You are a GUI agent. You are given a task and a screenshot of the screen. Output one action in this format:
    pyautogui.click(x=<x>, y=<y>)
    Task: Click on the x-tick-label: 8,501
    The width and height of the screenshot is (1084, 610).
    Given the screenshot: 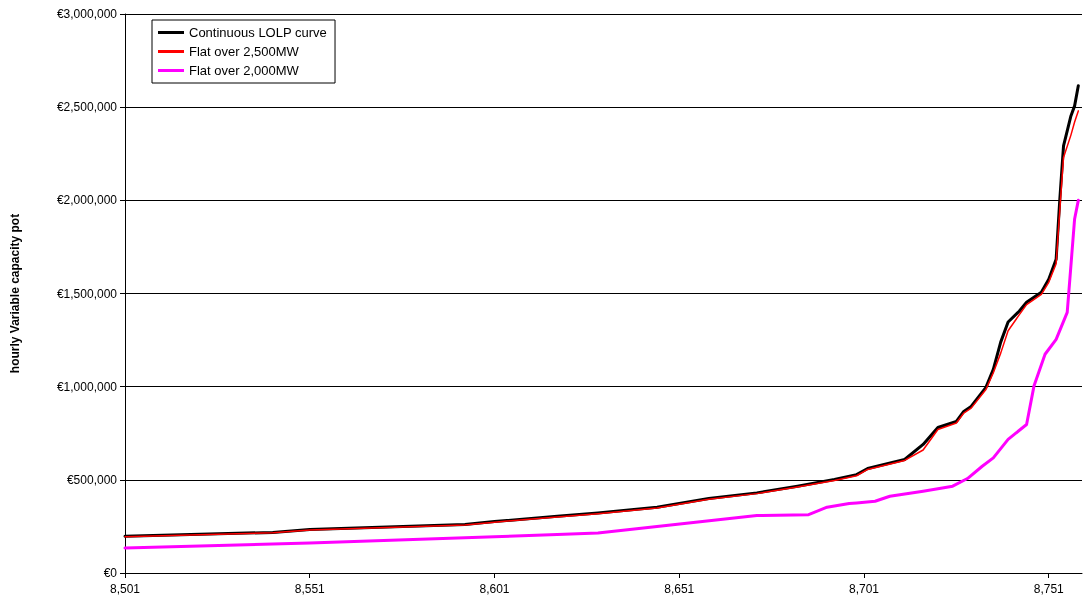 What is the action you would take?
    pyautogui.click(x=125, y=589)
    